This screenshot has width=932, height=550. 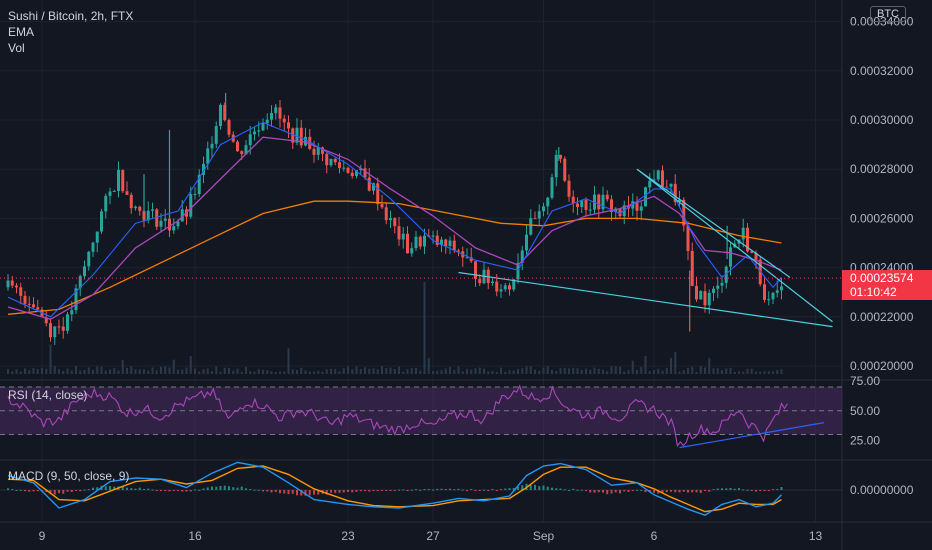 I want to click on ema-legend: EMA, so click(x=21, y=32).